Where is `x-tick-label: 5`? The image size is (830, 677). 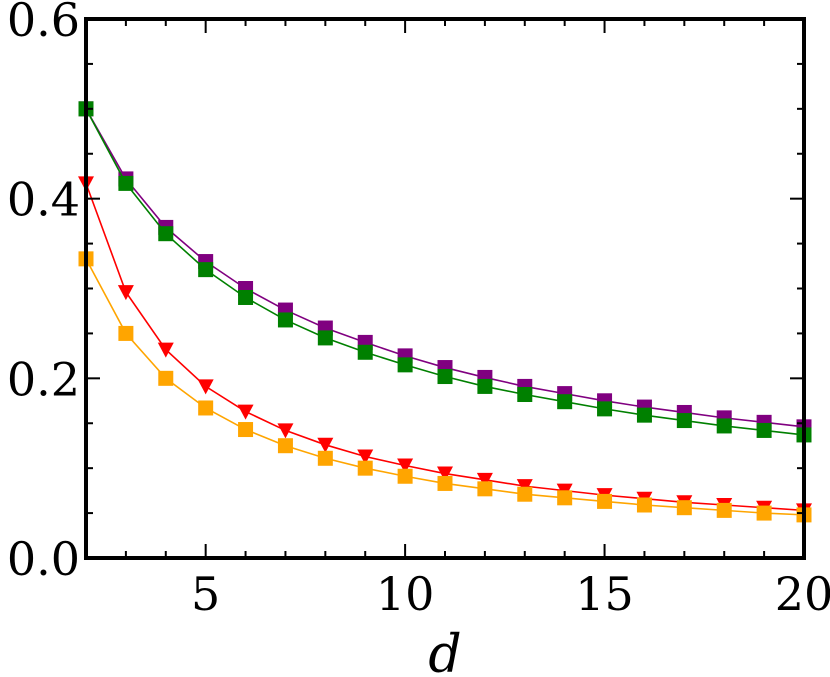
x-tick-label: 5 is located at coordinates (205, 594).